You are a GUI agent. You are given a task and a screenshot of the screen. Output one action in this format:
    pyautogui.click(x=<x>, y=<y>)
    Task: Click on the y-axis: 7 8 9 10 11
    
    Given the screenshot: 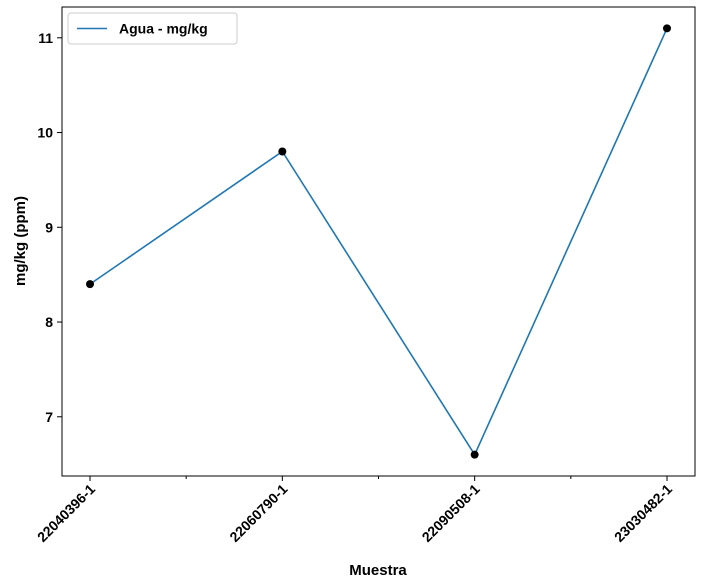 What is the action you would take?
    pyautogui.click(x=49, y=227)
    